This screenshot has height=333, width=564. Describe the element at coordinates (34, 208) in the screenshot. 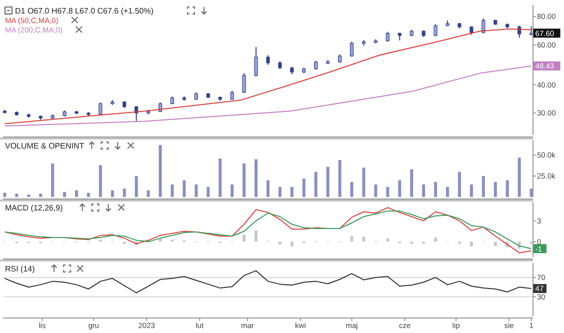

I see `chart-title: MACD (12,26,9)` at that location.